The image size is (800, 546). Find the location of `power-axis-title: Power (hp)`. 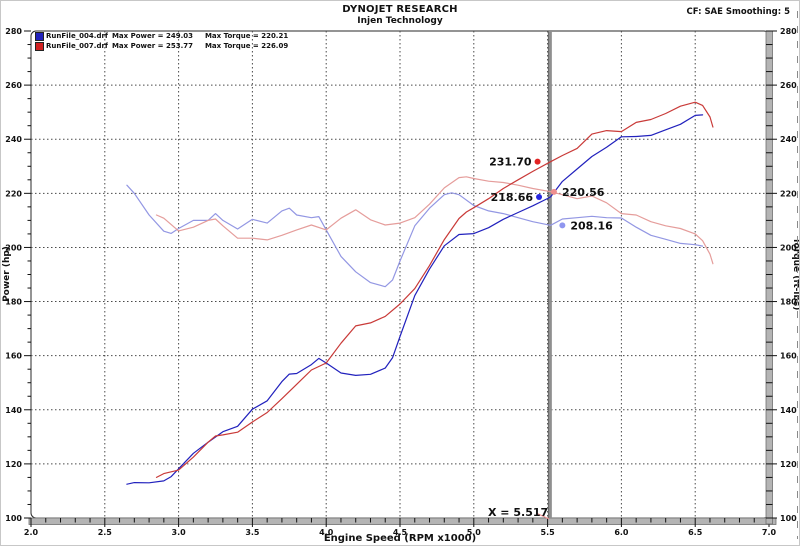

power-axis-title: Power (hp) is located at coordinates (7, 274).